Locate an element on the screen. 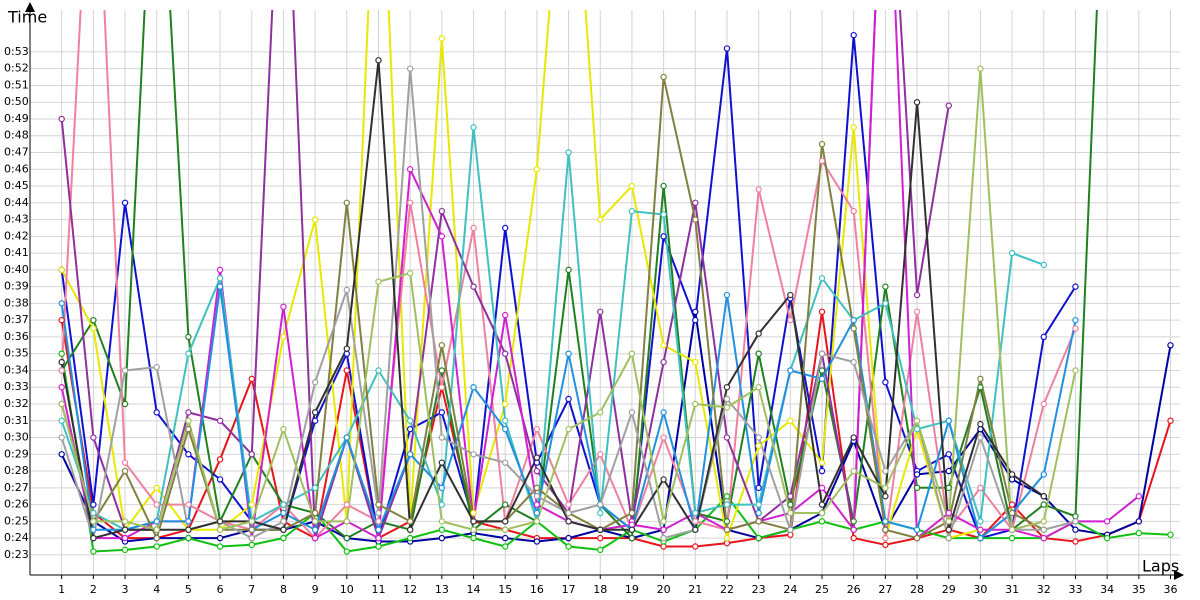 The image size is (1200, 600). x-tick-label: 23 is located at coordinates (759, 589).